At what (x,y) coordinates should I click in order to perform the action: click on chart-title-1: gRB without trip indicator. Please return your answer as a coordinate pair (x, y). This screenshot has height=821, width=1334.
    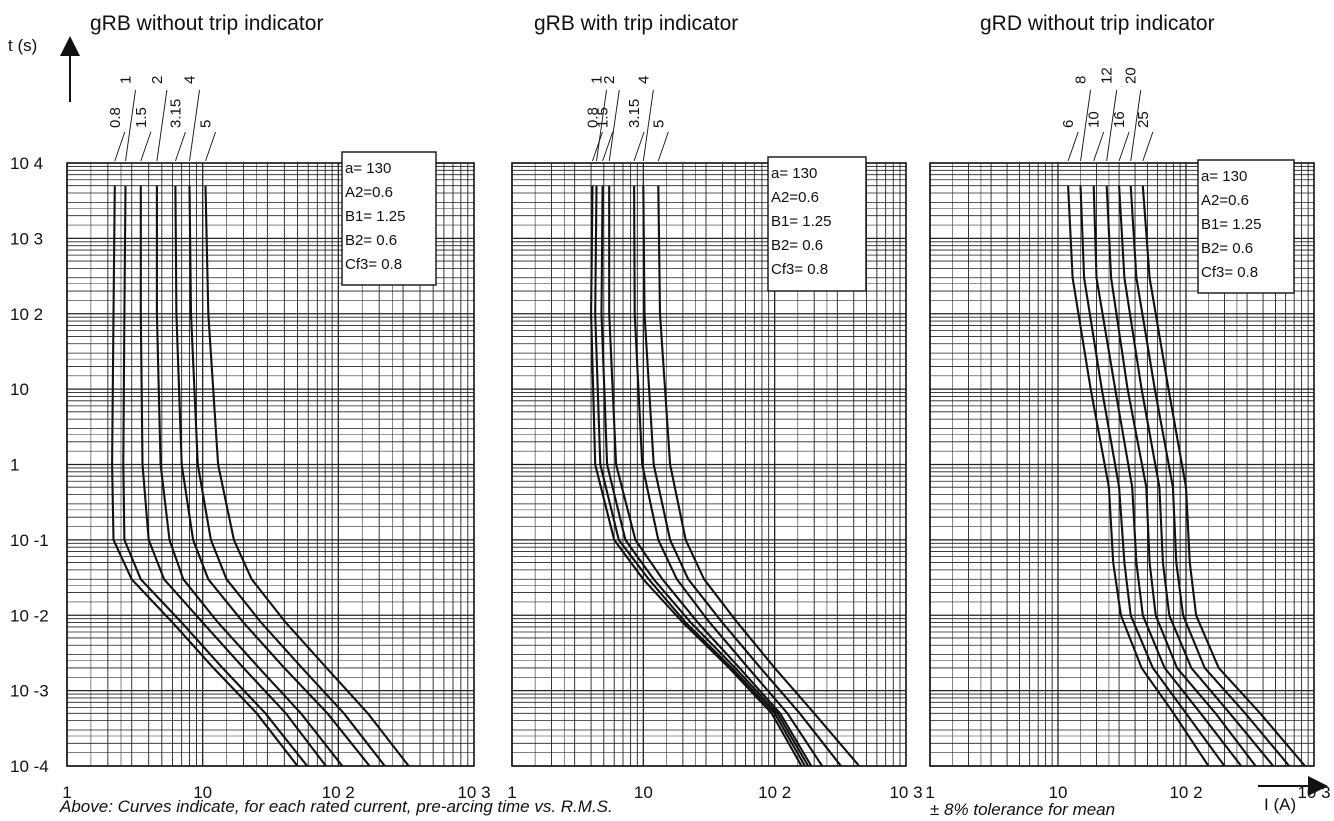
    Looking at the image, I should click on (206, 23).